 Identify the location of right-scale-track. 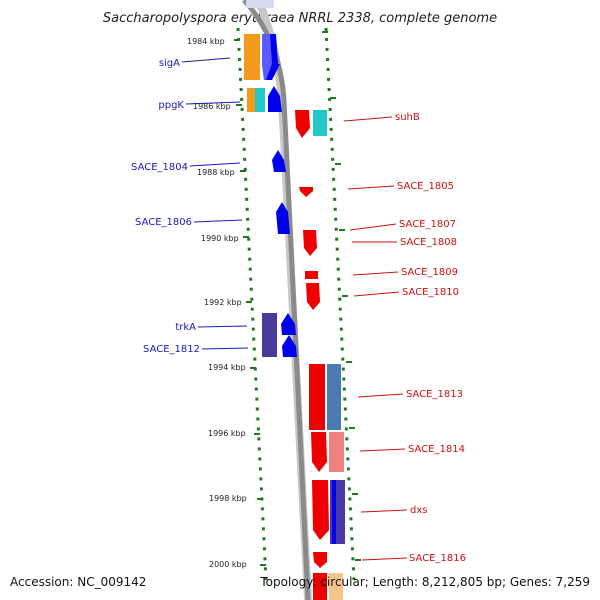
(340, 304).